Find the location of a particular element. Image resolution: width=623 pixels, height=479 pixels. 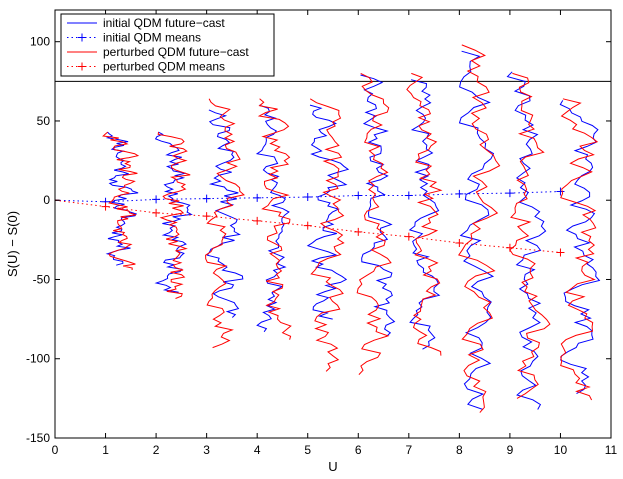

x-tick-label: 10 is located at coordinates (561, 450).